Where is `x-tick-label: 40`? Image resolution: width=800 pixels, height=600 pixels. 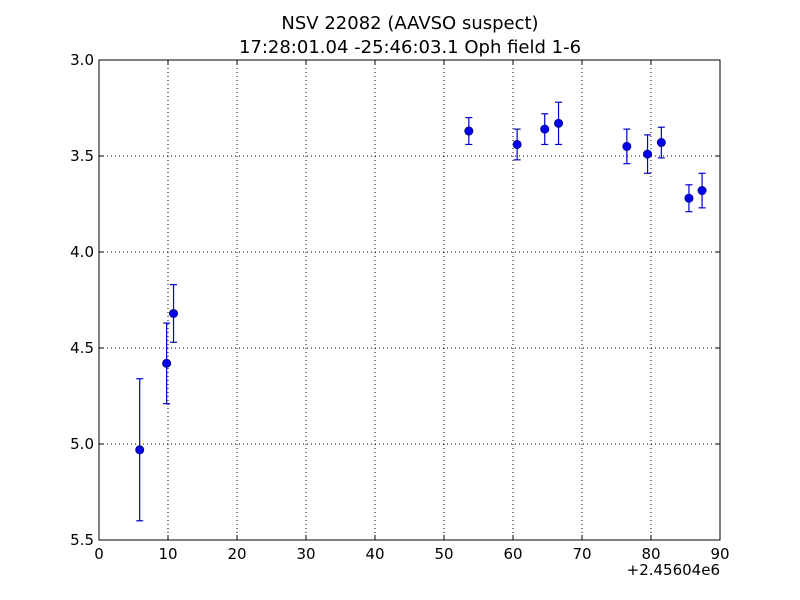 x-tick-label: 40 is located at coordinates (374, 554).